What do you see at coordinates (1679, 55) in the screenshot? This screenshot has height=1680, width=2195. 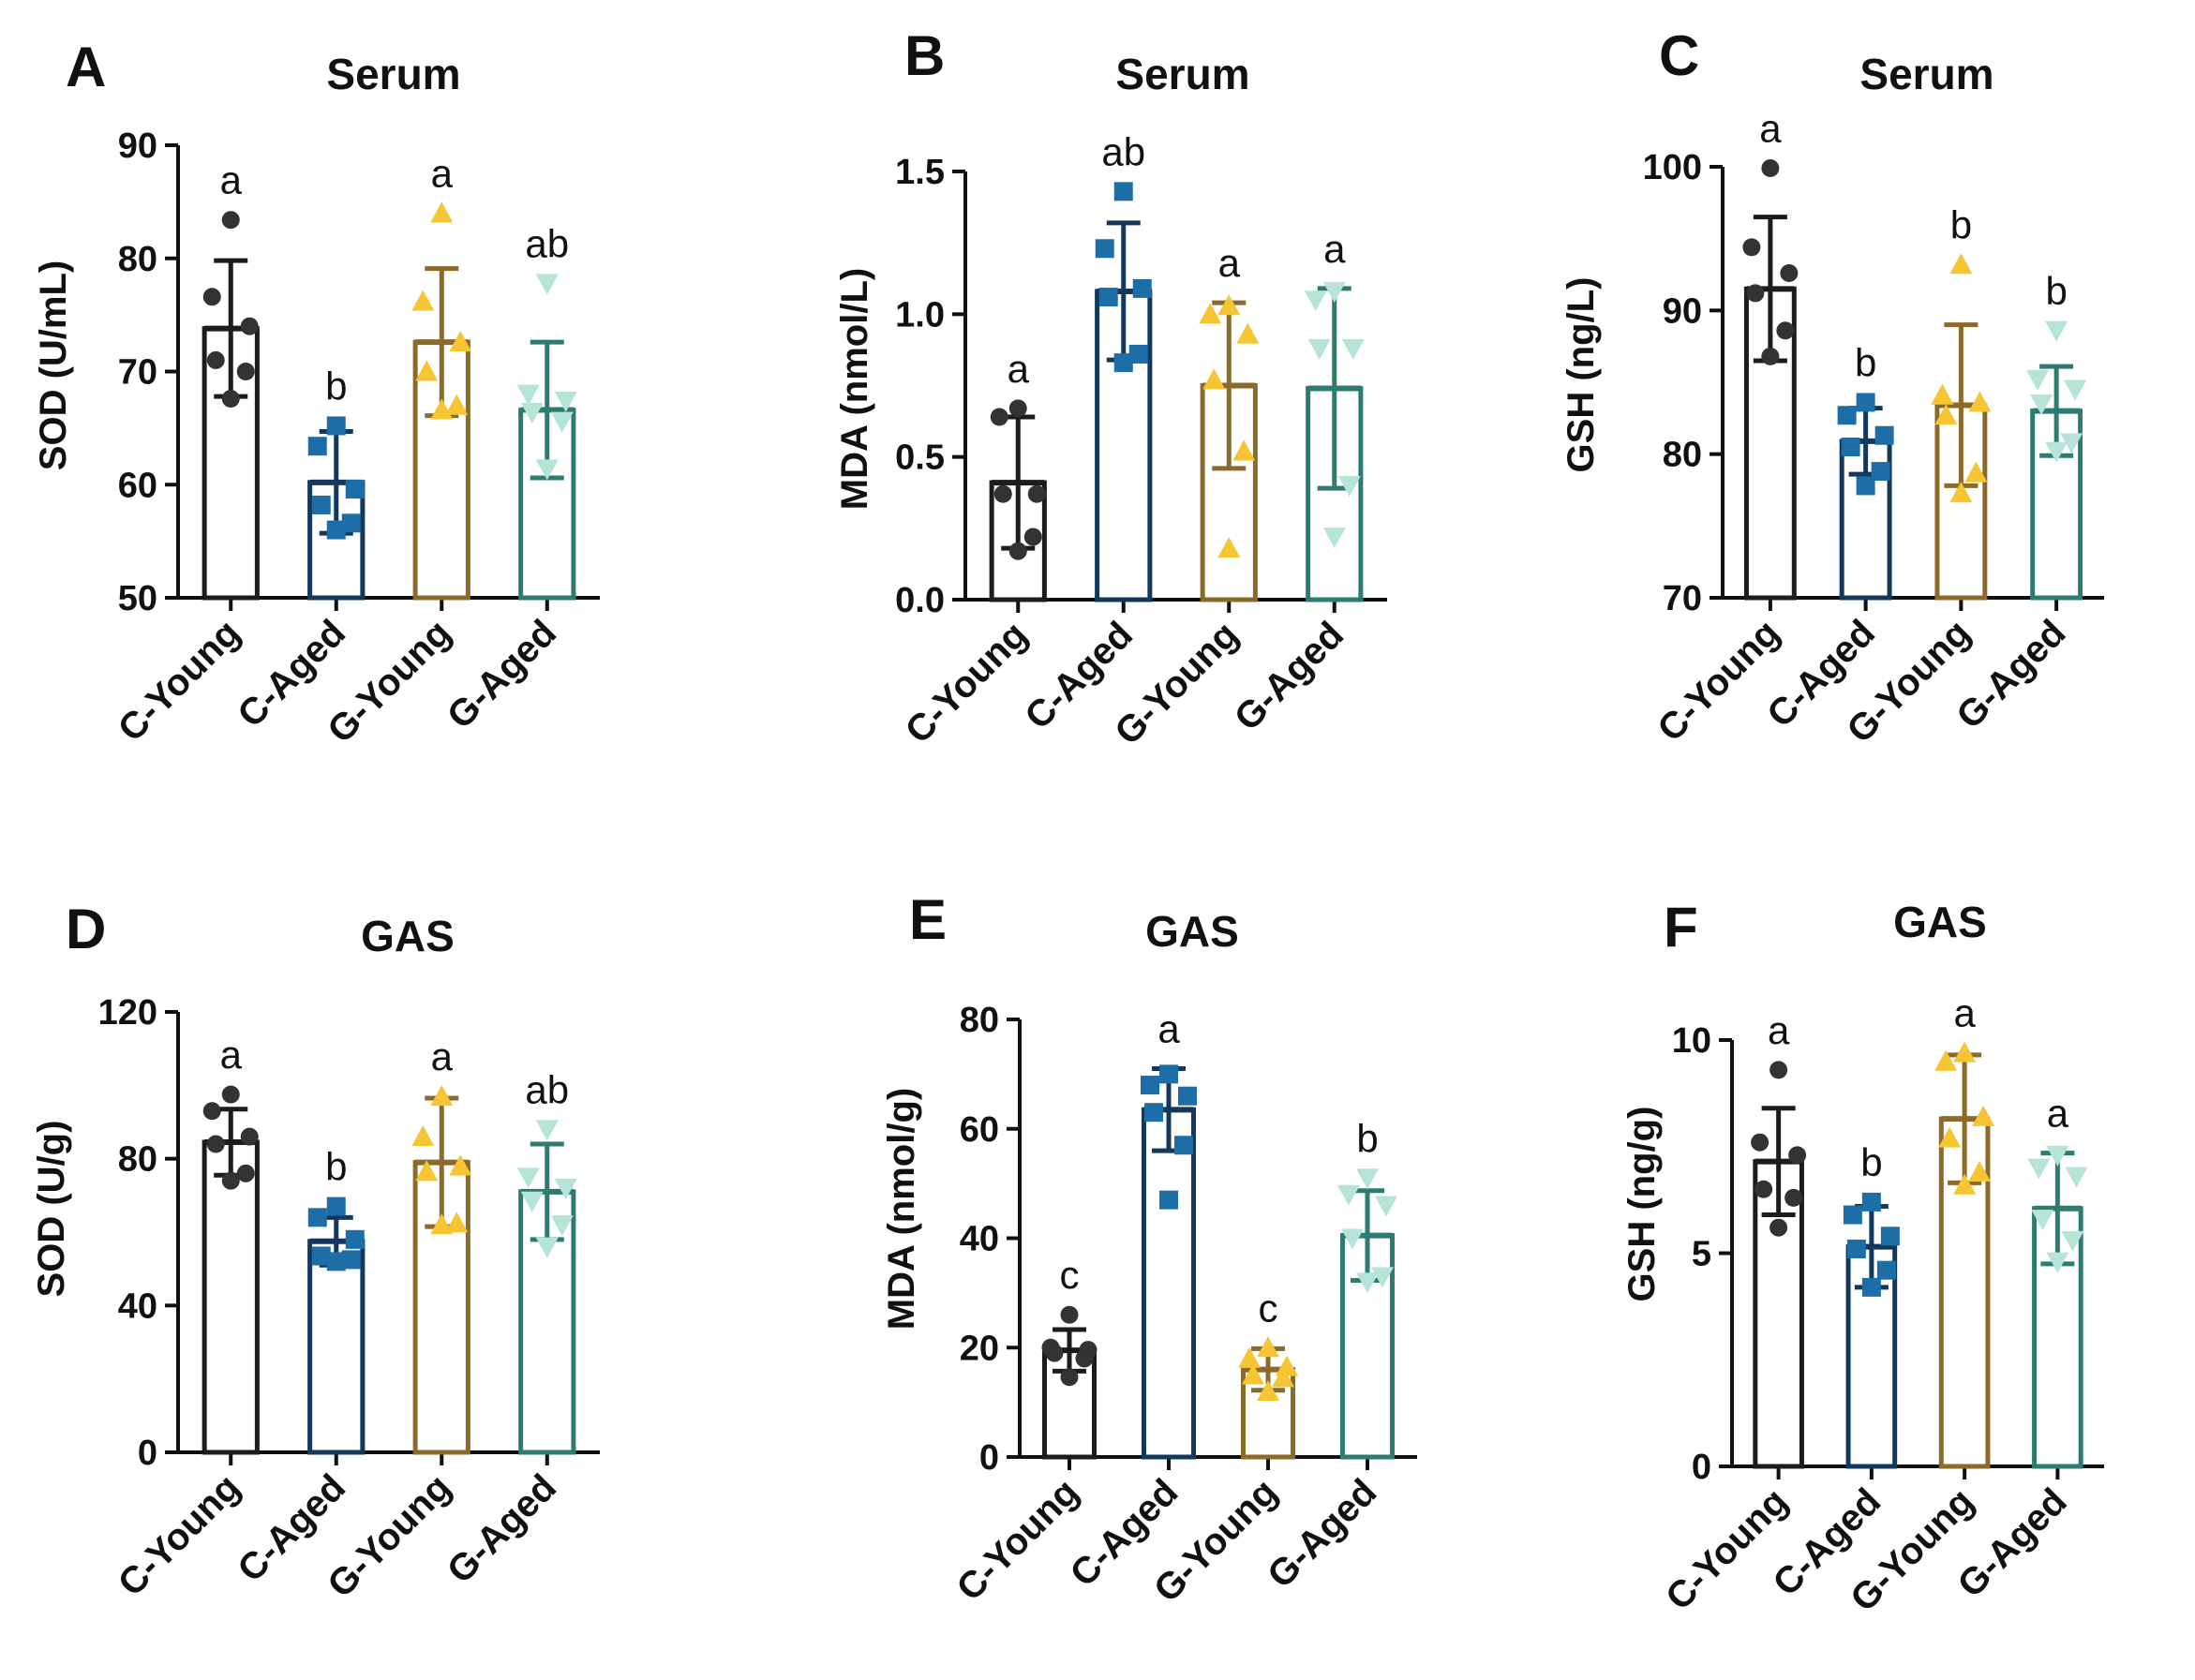 I see `panel-c-letter: C` at bounding box center [1679, 55].